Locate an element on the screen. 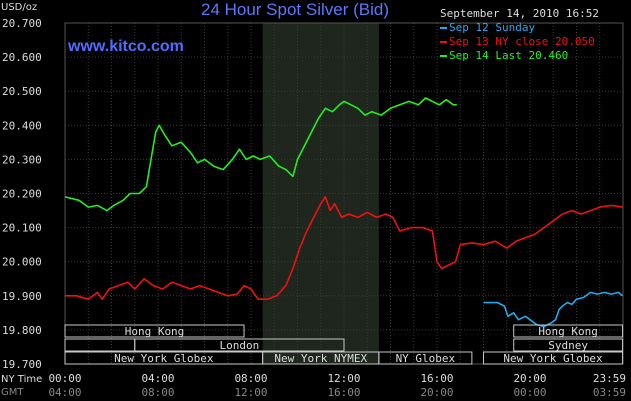 This screenshot has height=401, width=631. x-tick-label: 08:00 is located at coordinates (250, 378).